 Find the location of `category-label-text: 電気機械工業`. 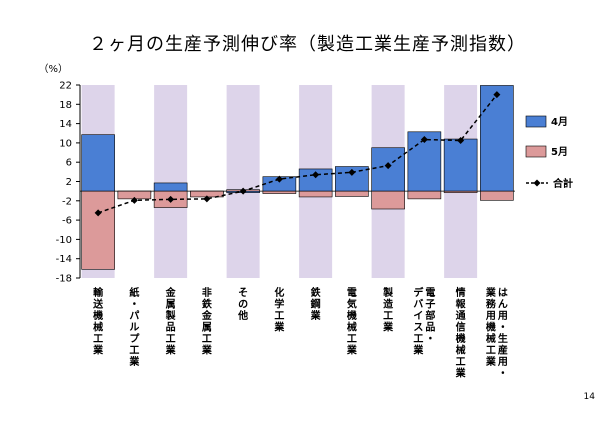

category-label-text: 電気機械工業 is located at coordinates (352, 322).